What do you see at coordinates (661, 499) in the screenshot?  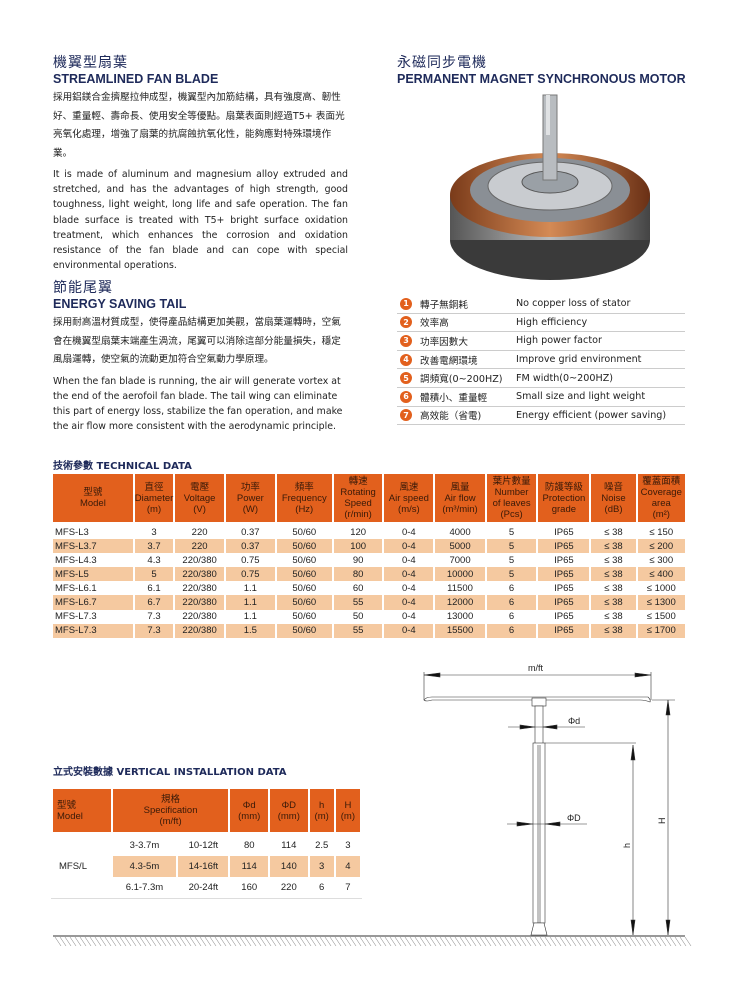 I see `column-header: 覆蓋面積 Coverage area (m²)` at bounding box center [661, 499].